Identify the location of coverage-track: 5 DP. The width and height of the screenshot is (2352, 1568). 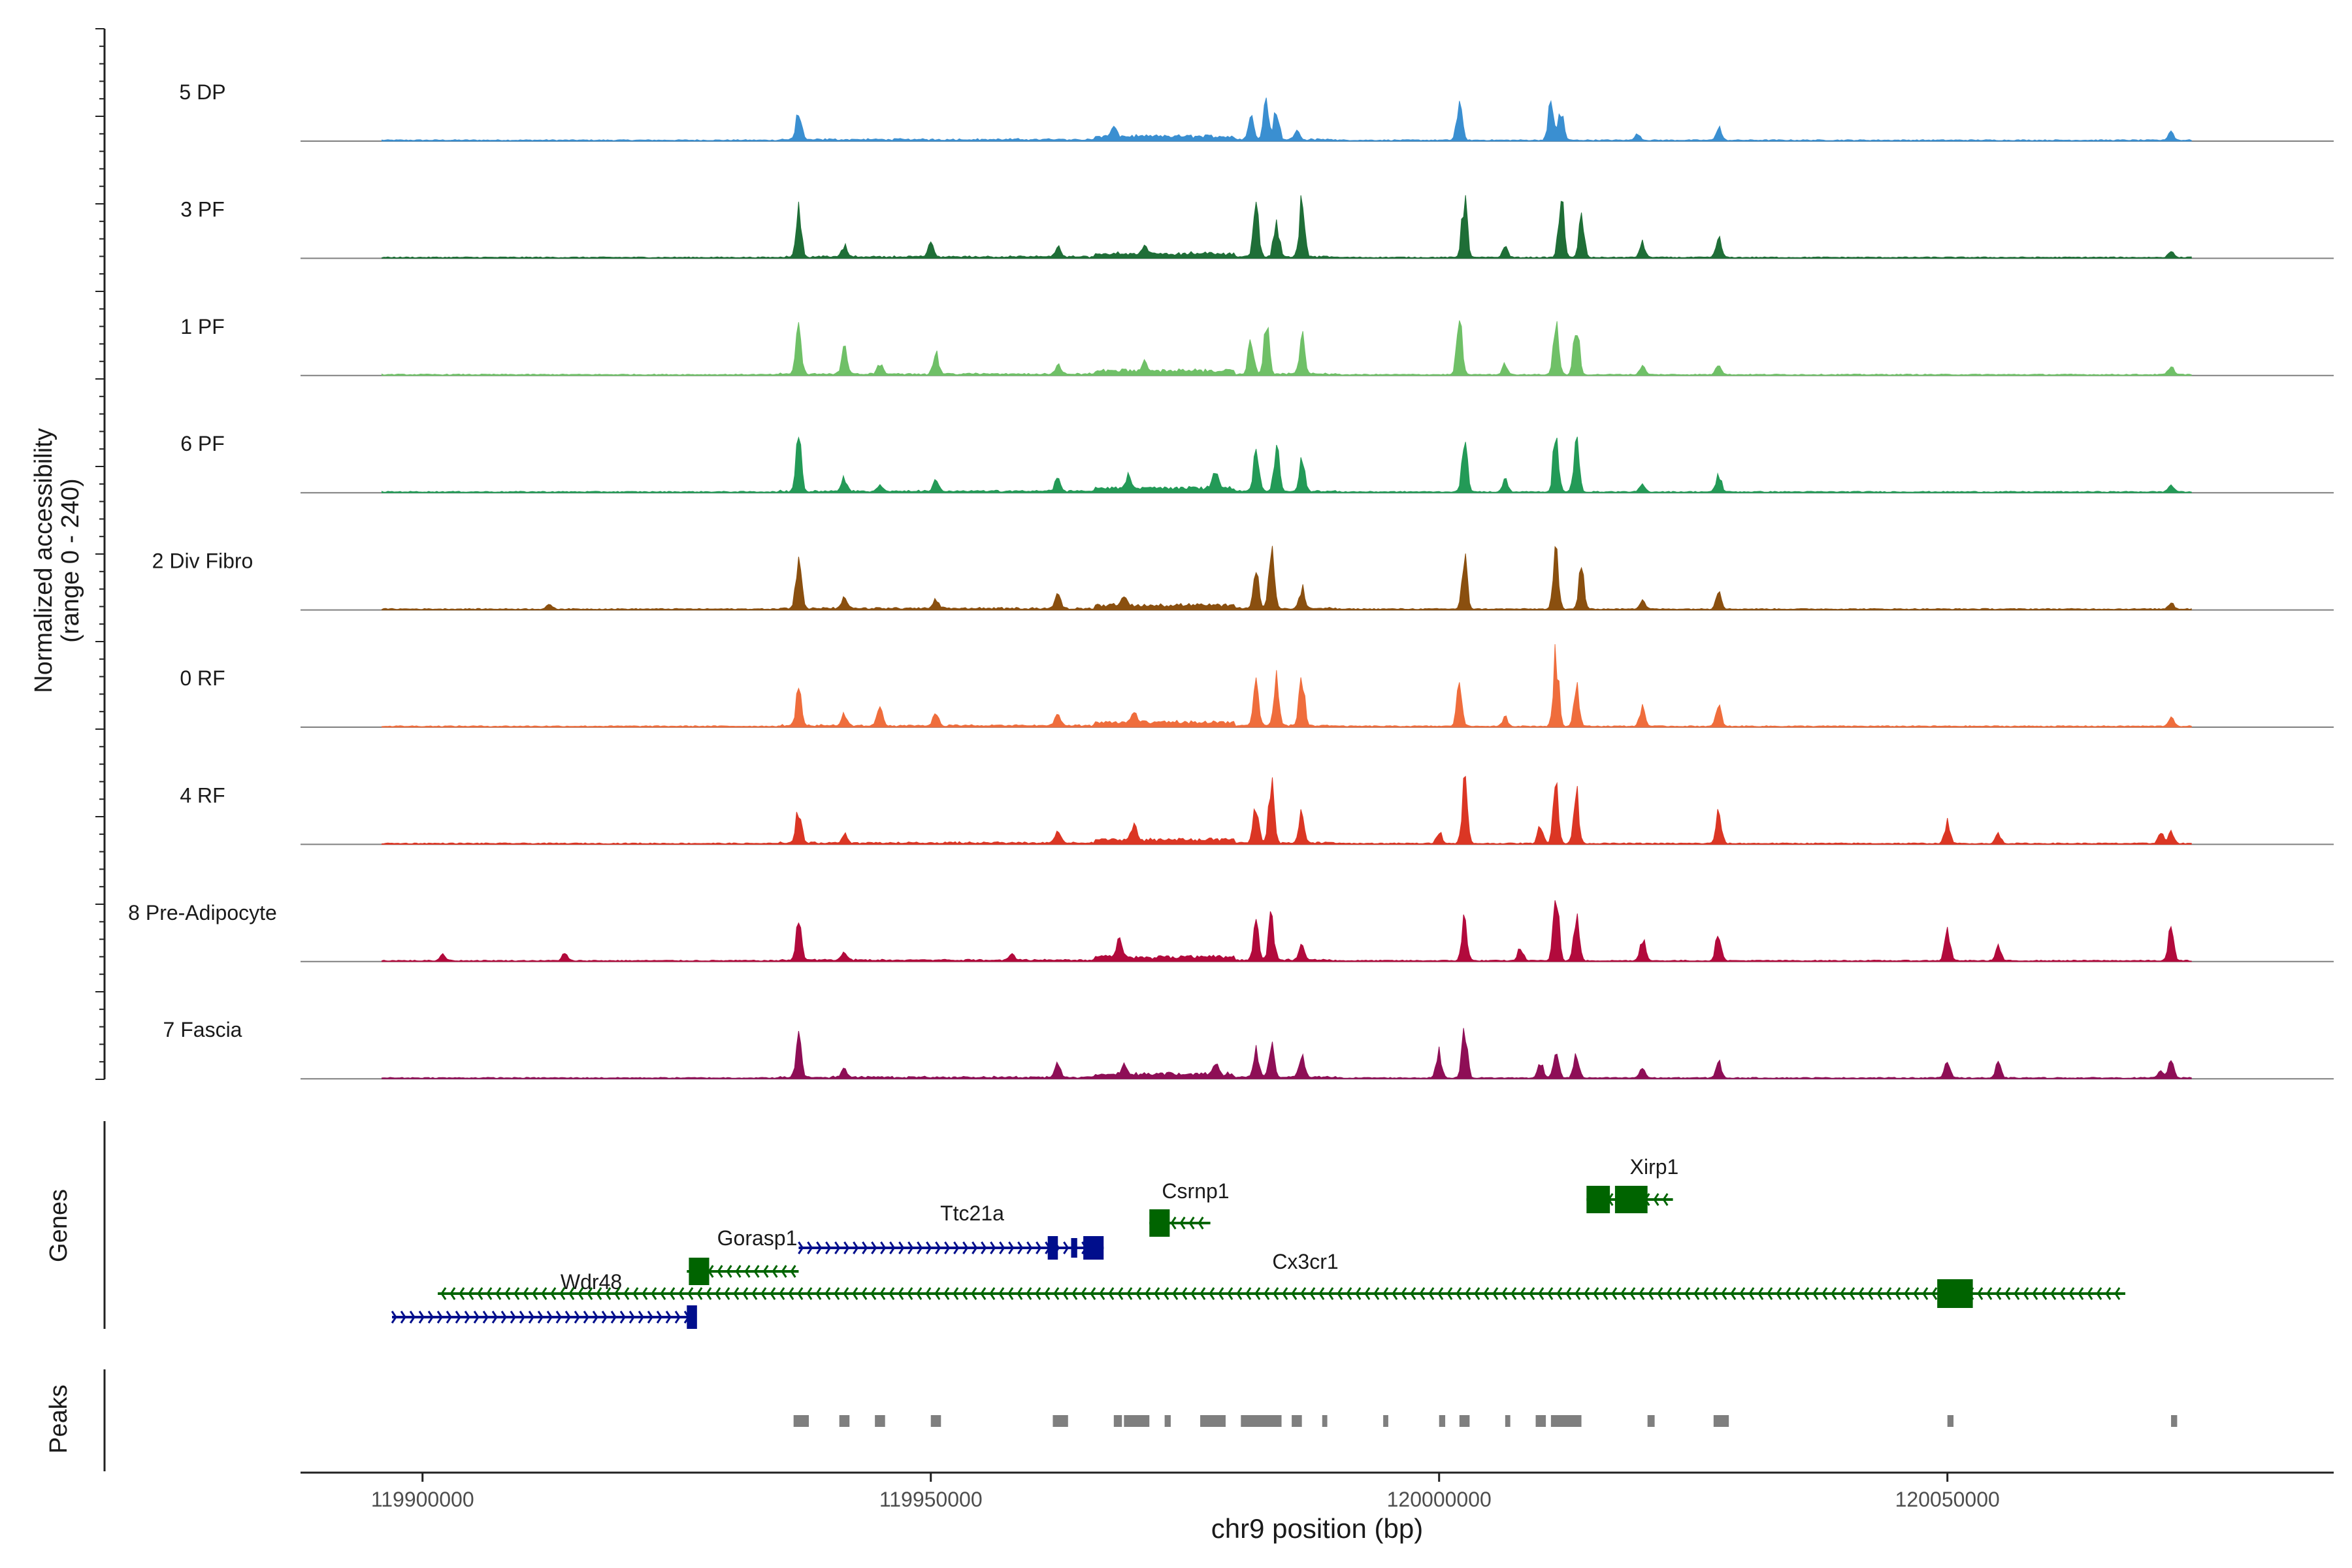
(1256, 111).